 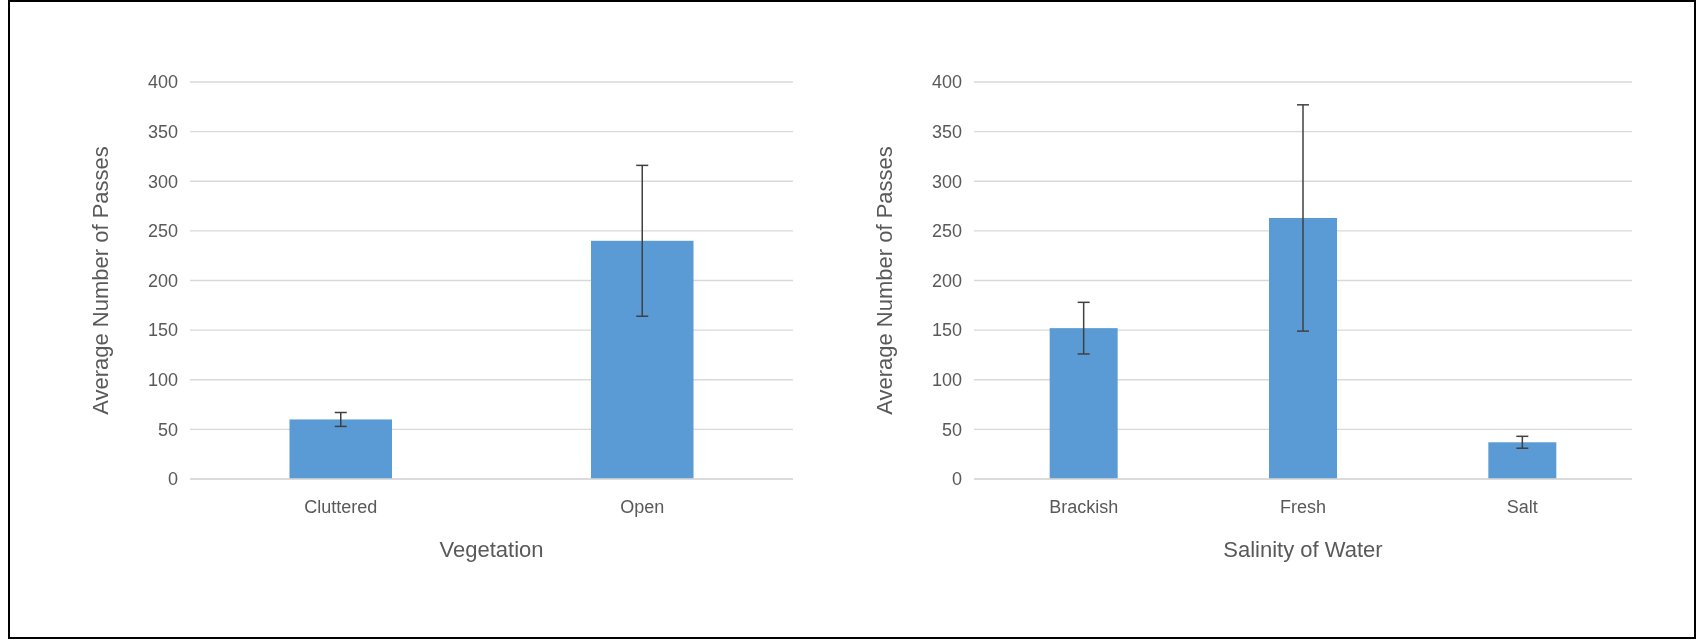 I want to click on x-tick-label: Open, so click(x=642, y=507).